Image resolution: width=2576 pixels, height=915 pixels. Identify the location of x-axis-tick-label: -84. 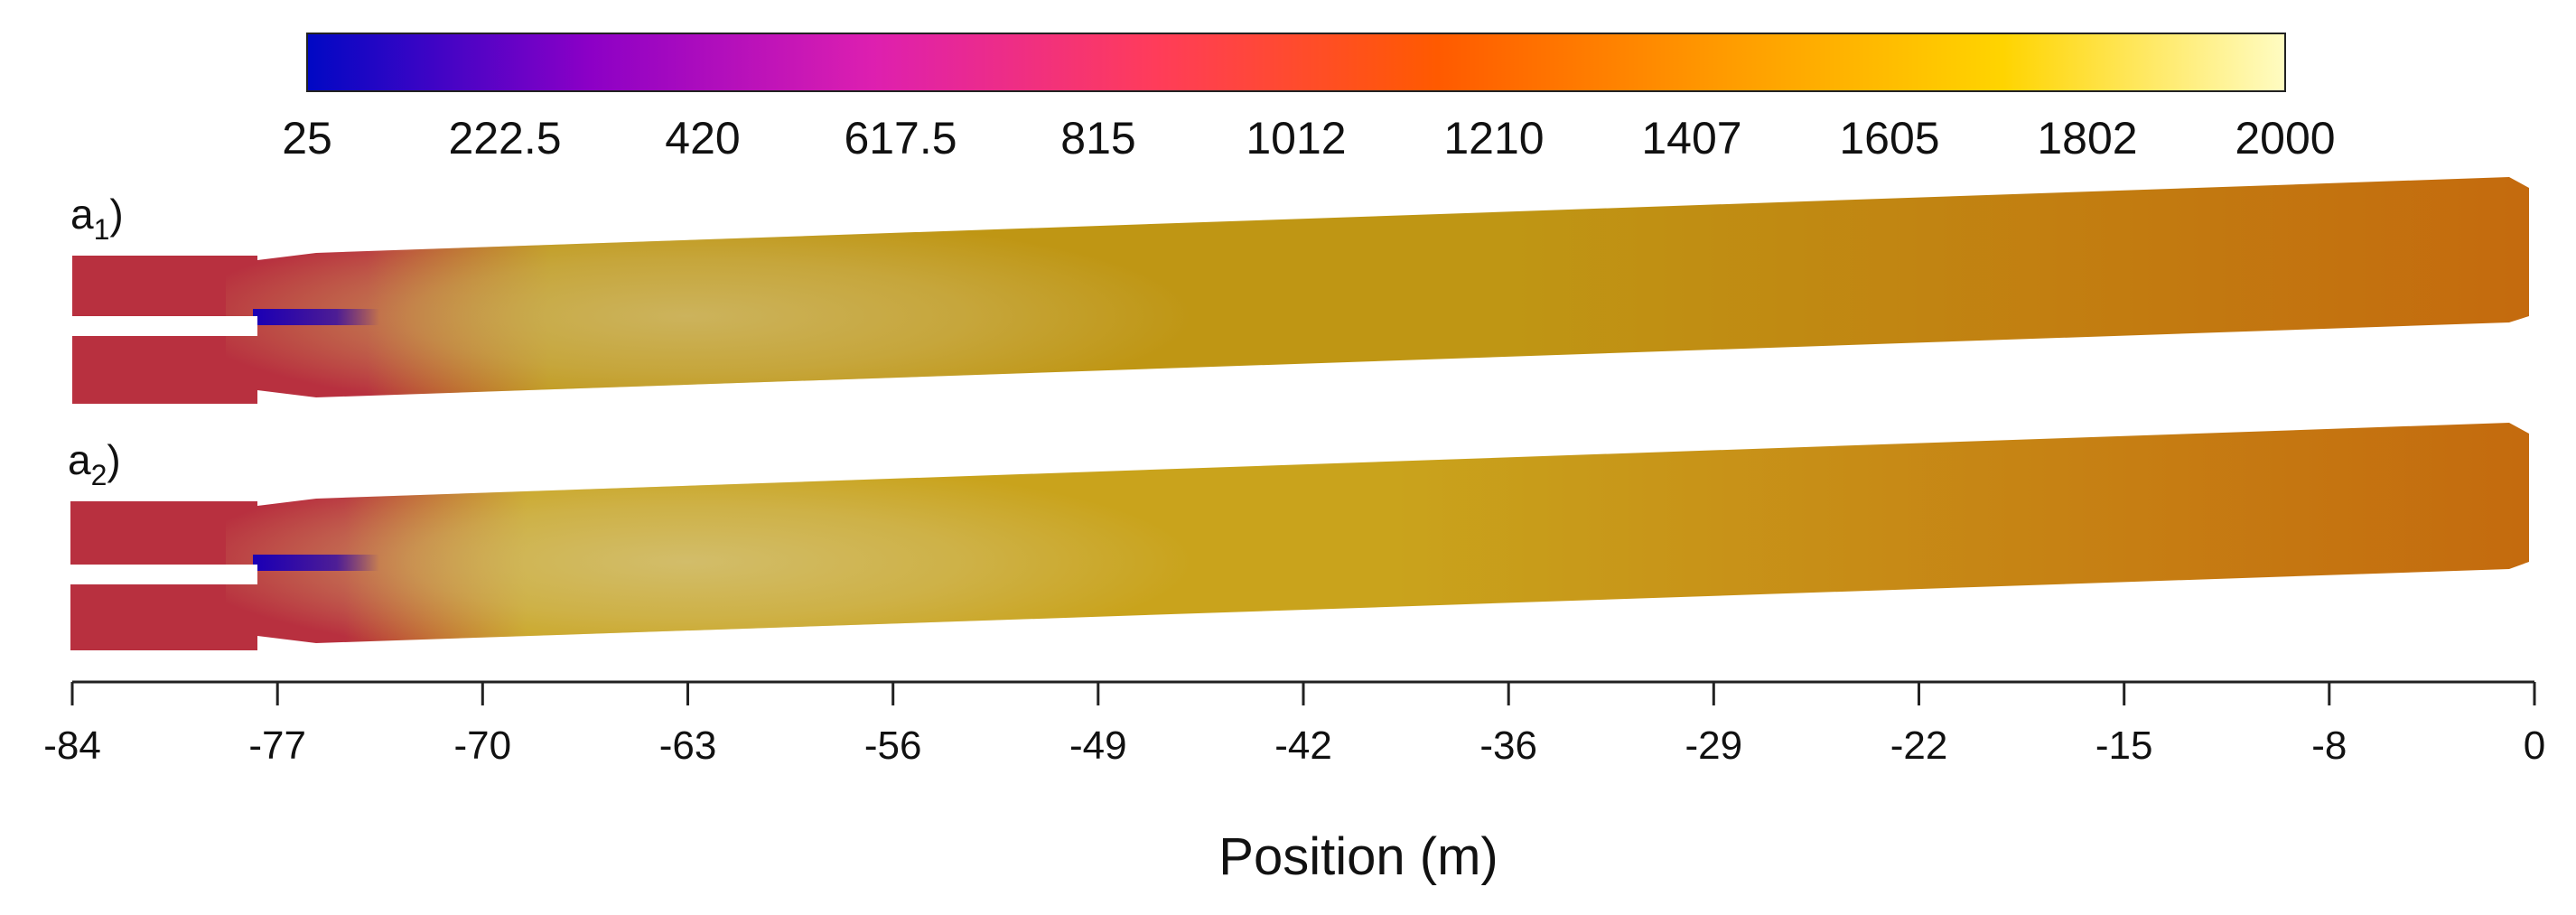
(72, 746).